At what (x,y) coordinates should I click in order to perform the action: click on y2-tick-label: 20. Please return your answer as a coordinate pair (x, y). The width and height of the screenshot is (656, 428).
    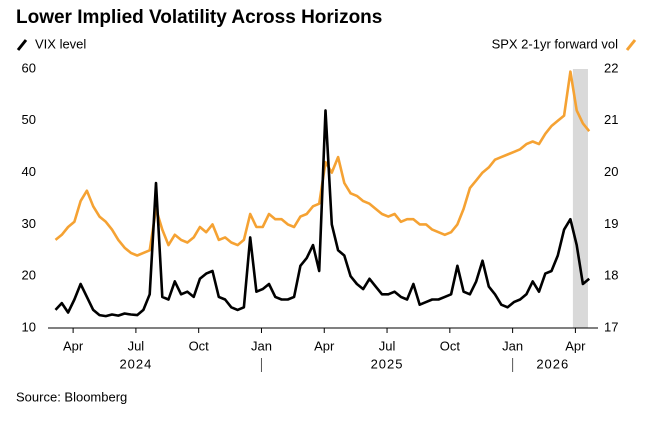
    Looking at the image, I should click on (611, 171).